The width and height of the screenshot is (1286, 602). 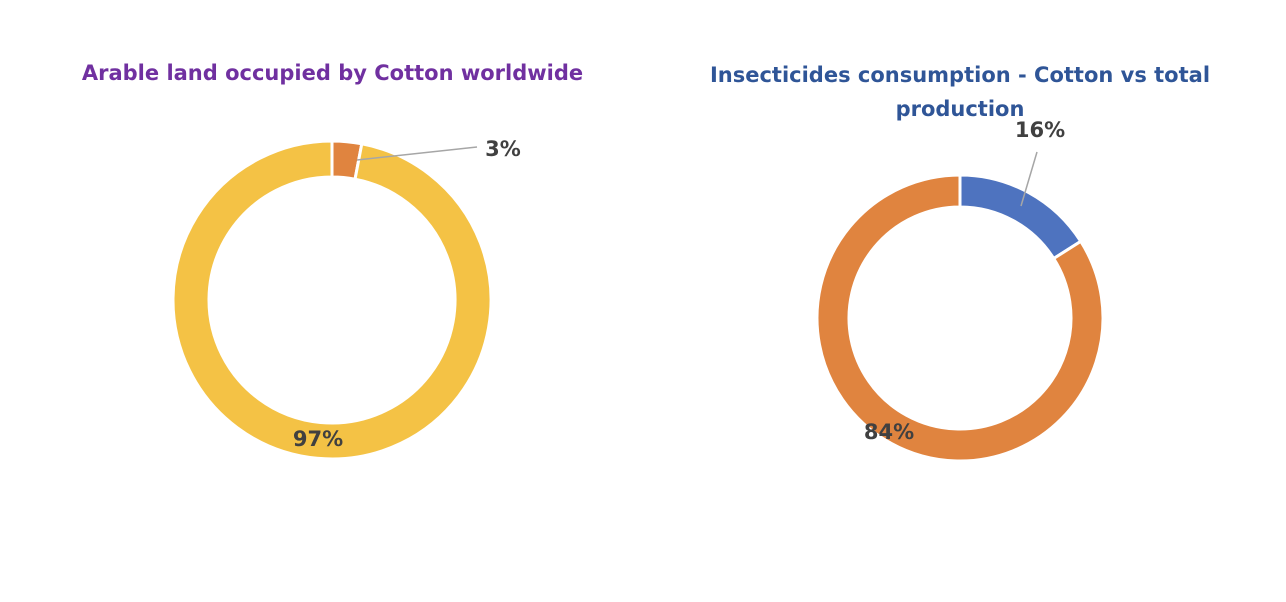 I want to click on donut-chart-insecticides: 16% 84%, so click(x=960, y=290).